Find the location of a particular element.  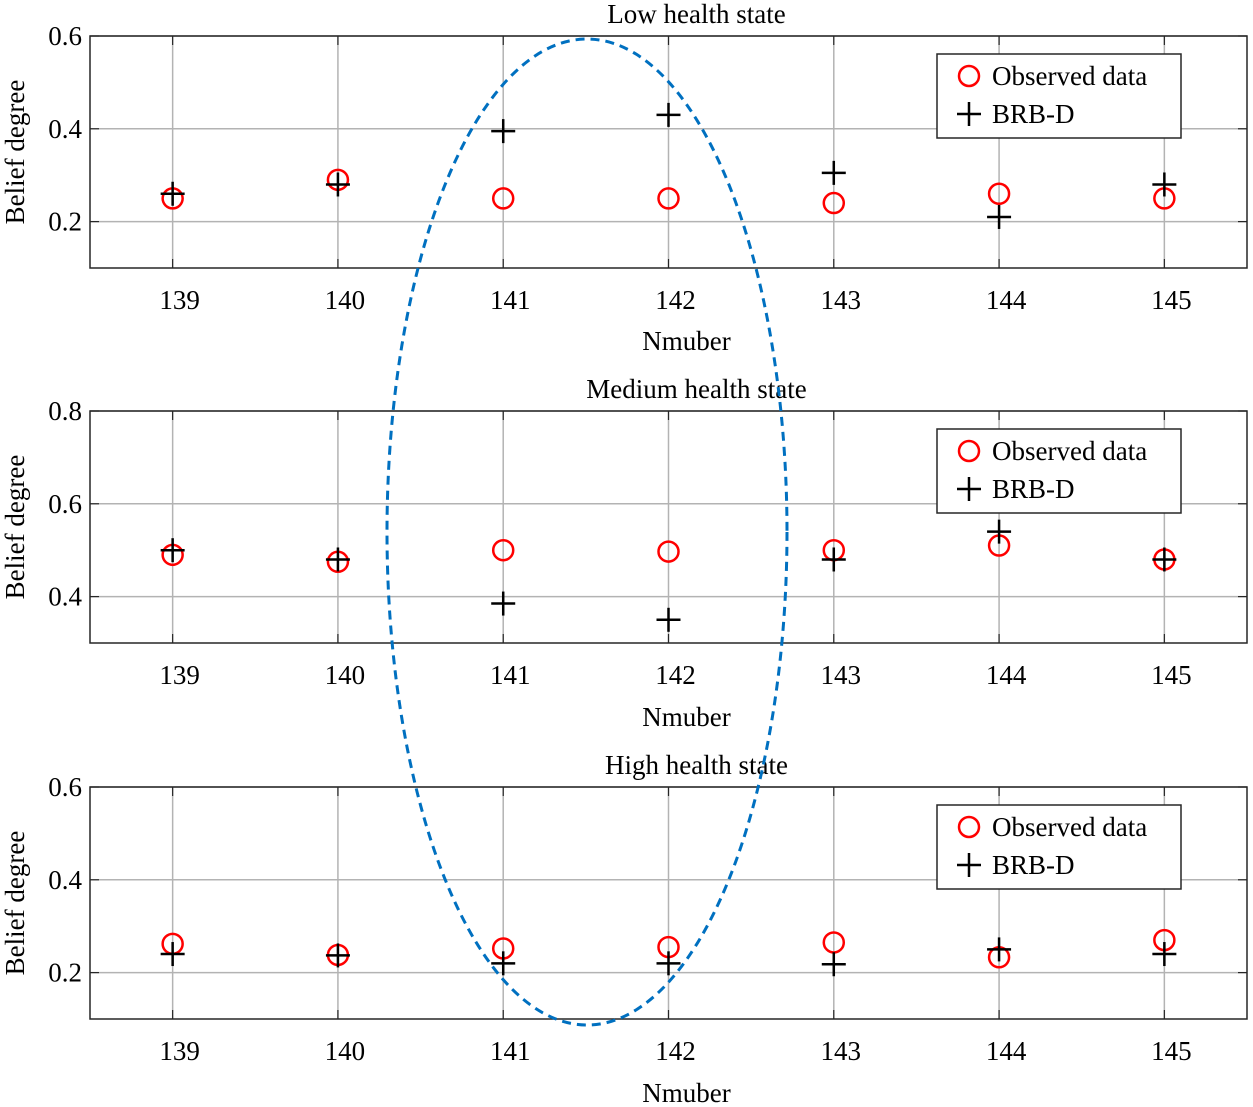

panel-title: Low health state is located at coordinates (696, 14).